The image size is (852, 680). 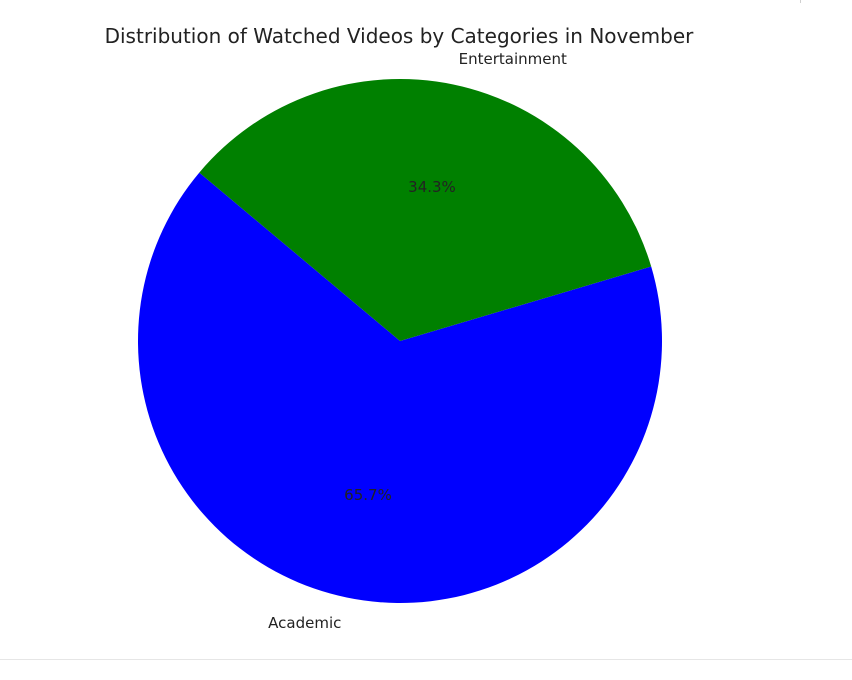 I want to click on percent-label-entertainment: 34.3%, so click(x=432, y=187).